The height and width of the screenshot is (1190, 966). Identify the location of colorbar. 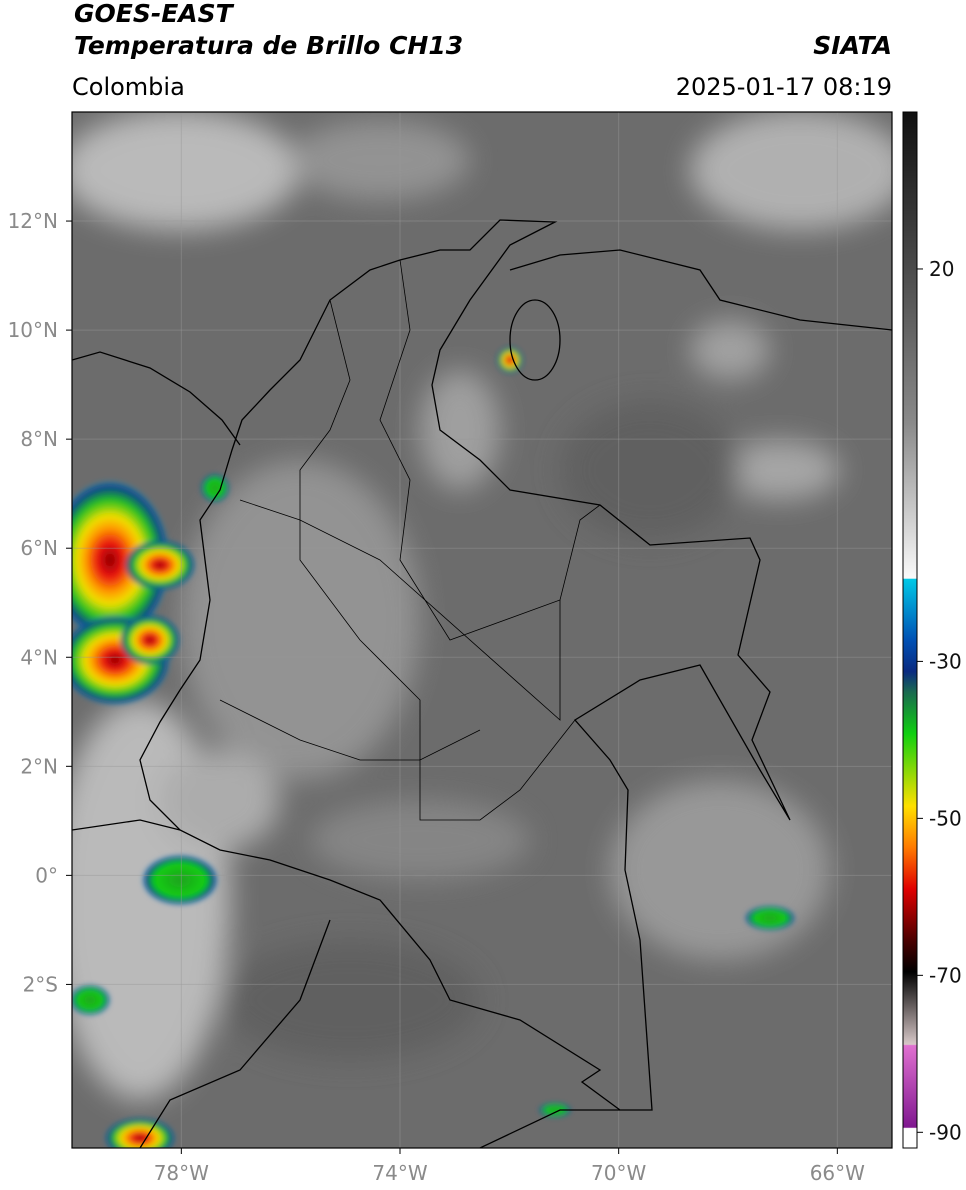
(910, 630).